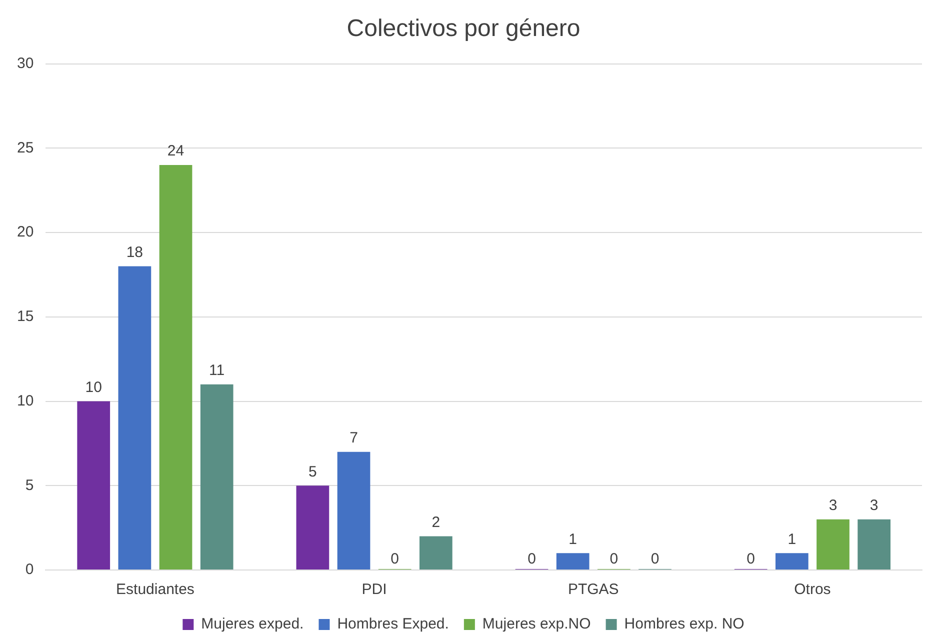 The height and width of the screenshot is (642, 947). Describe the element at coordinates (217, 371) in the screenshot. I see `data-label: 11` at that location.